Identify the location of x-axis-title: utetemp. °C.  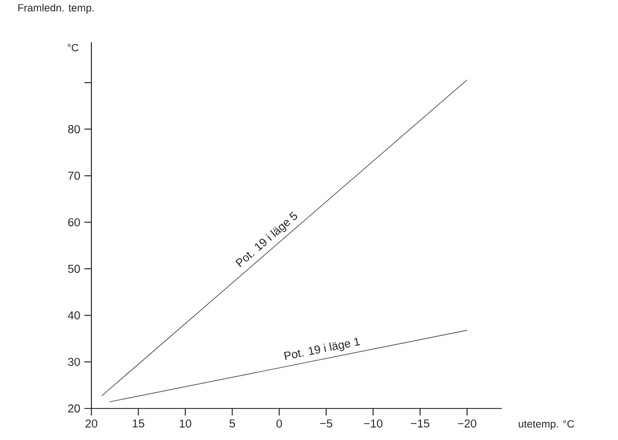
(546, 425).